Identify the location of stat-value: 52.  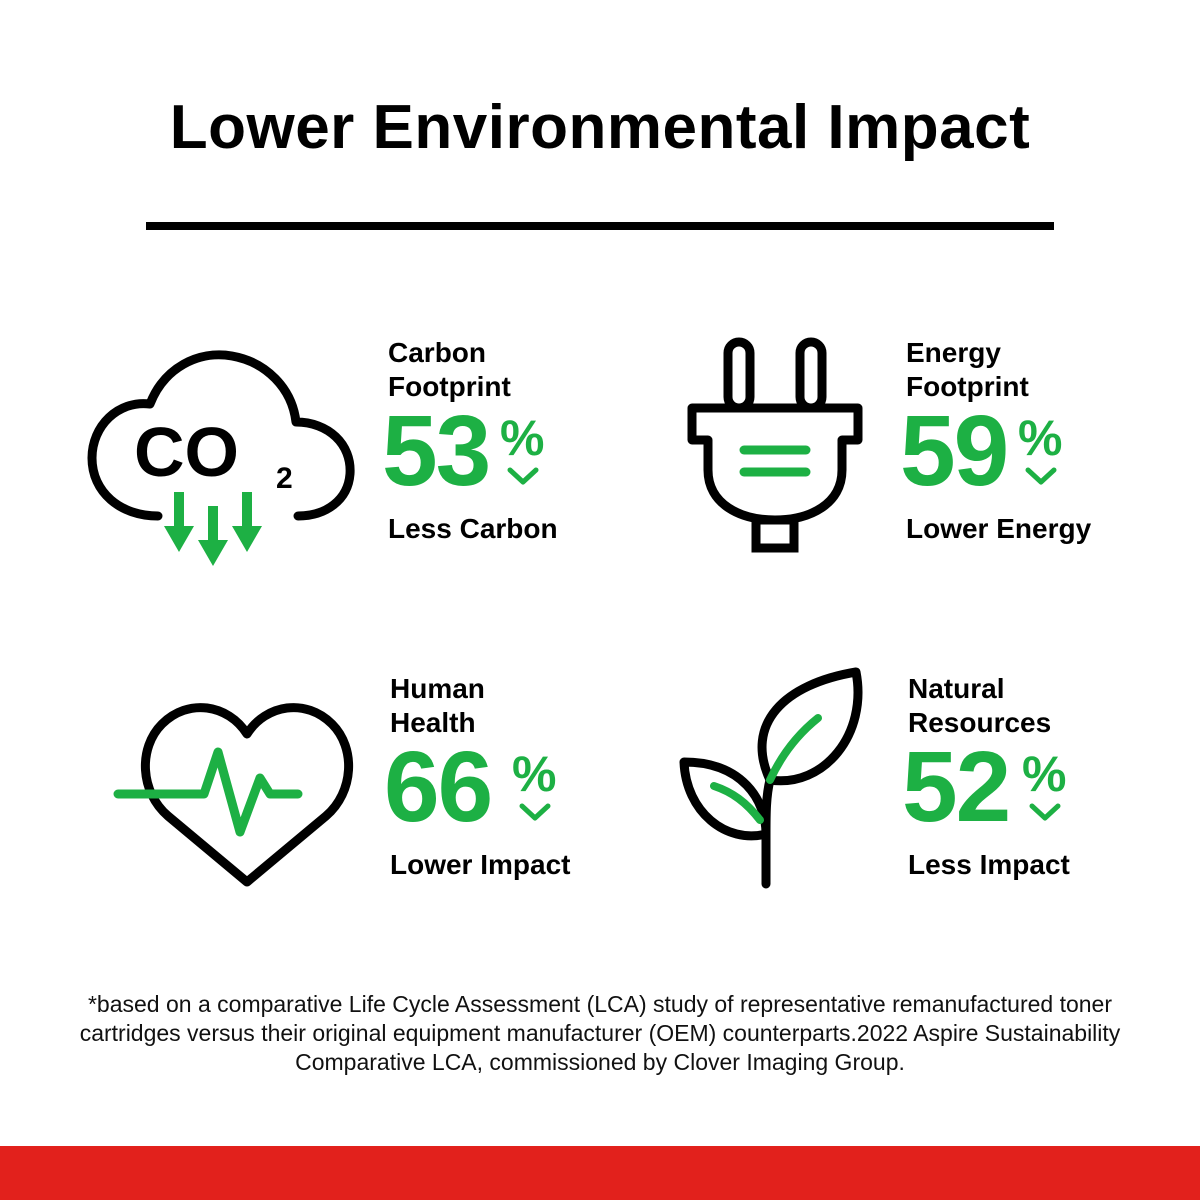
(956, 787).